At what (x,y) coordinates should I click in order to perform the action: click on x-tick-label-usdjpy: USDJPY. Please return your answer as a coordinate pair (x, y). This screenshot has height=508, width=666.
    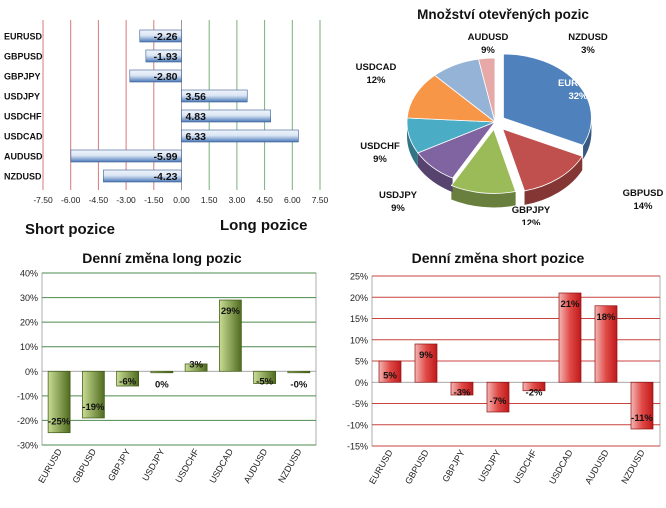
    Looking at the image, I should click on (489, 466).